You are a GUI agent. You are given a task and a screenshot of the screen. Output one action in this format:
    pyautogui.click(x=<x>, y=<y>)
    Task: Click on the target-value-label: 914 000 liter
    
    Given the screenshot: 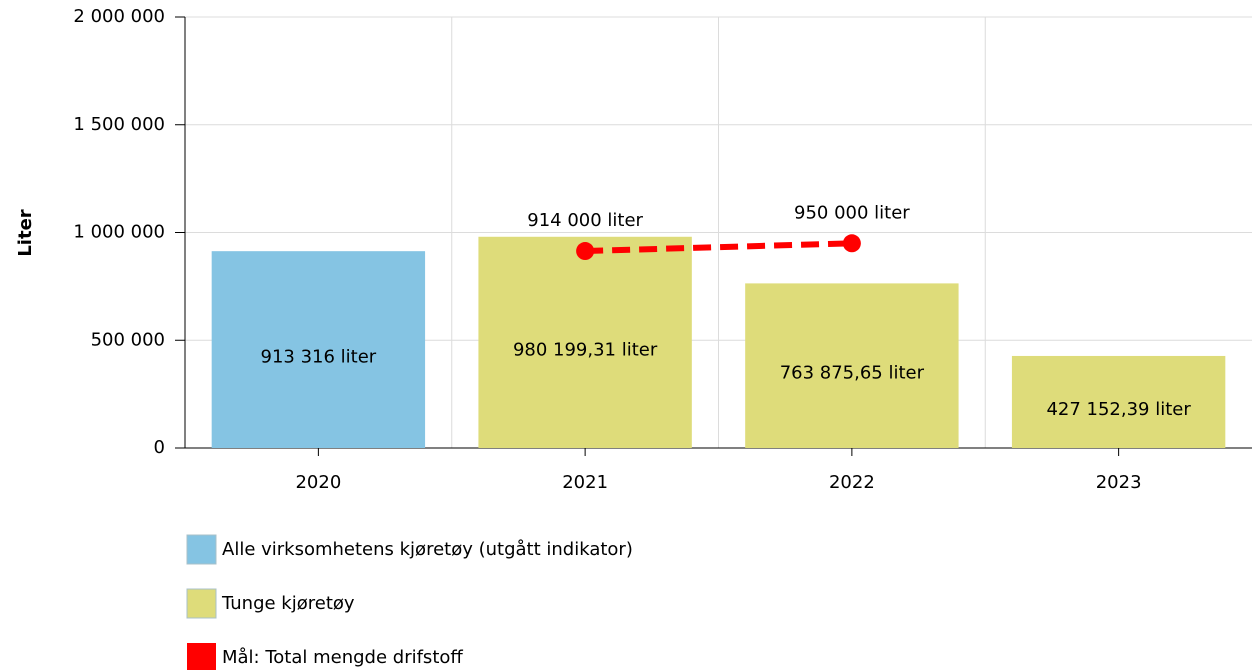 What is the action you would take?
    pyautogui.click(x=585, y=220)
    